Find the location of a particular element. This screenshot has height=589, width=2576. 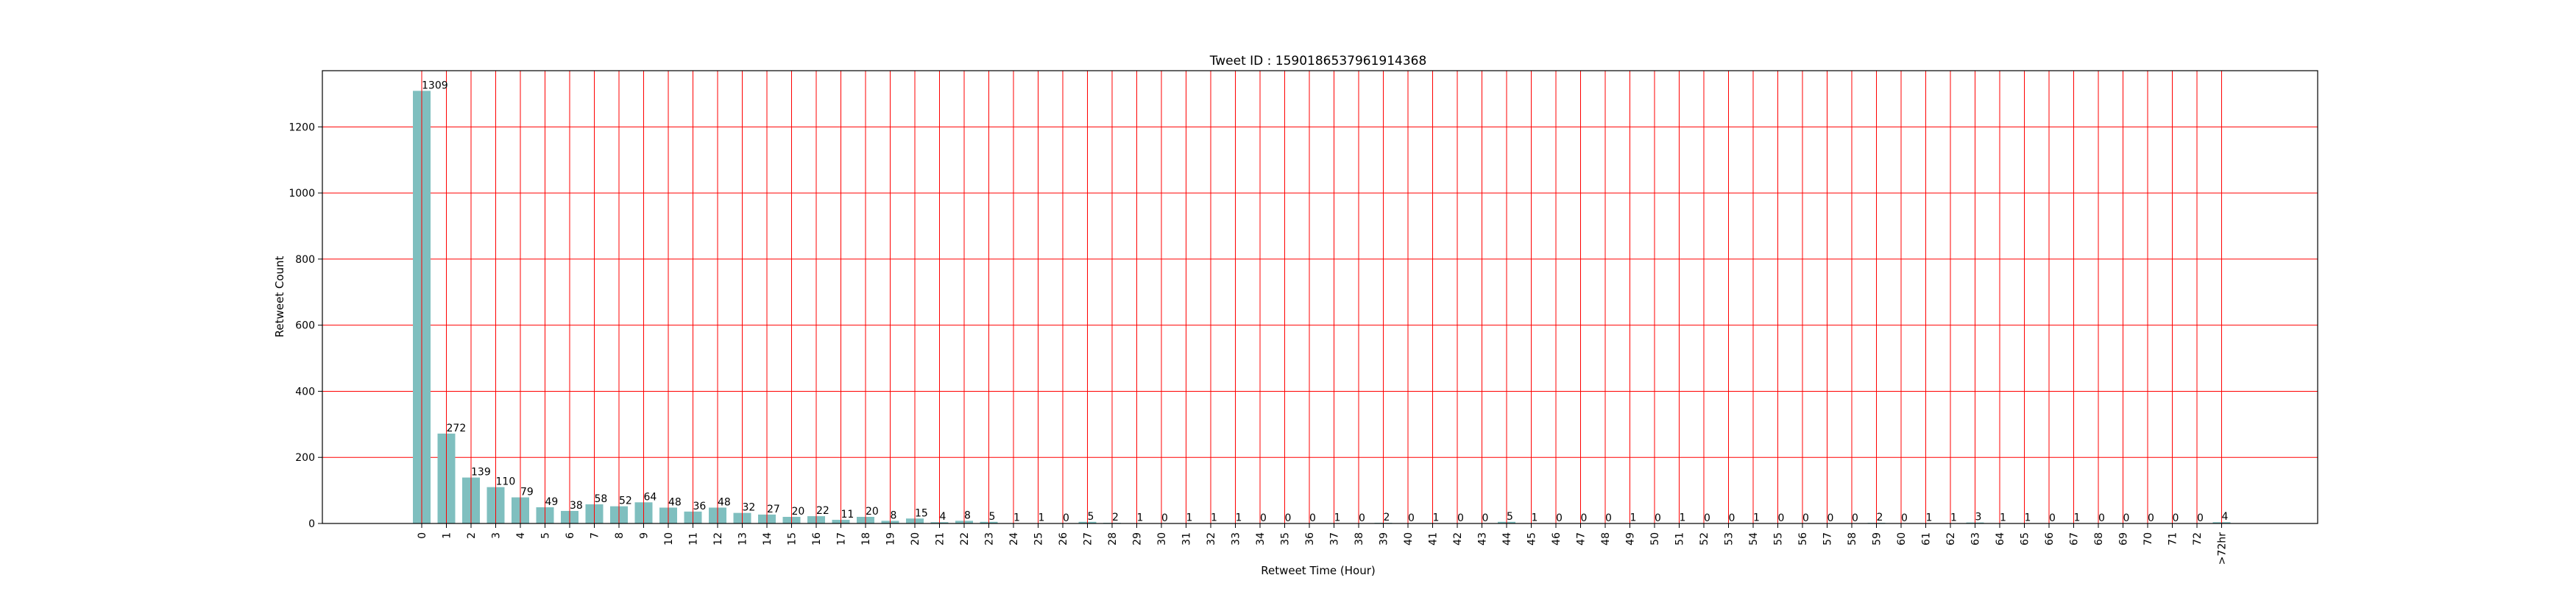

x-tick-label: 27 is located at coordinates (1088, 539).